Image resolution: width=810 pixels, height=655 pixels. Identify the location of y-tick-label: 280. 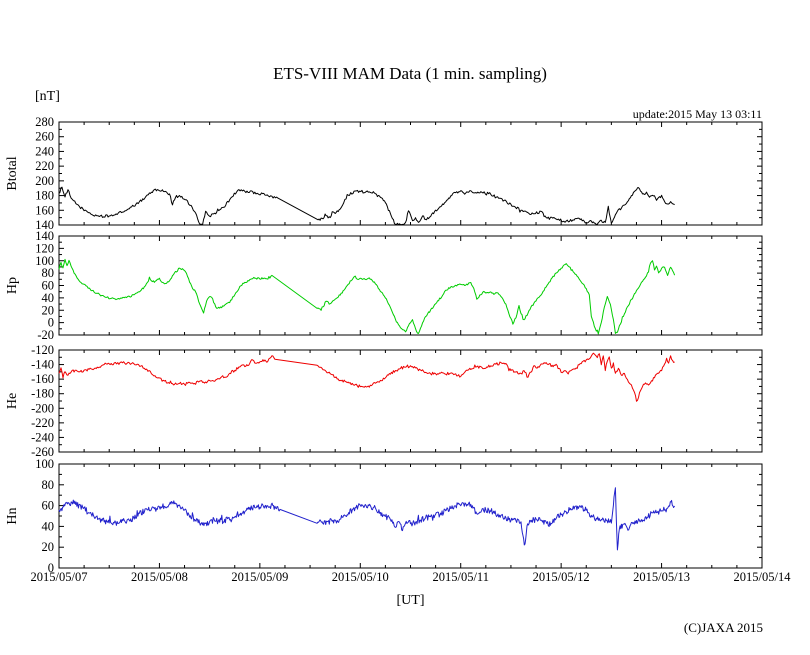
(44, 122).